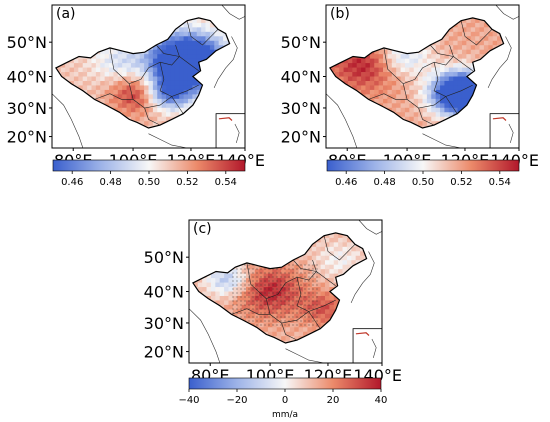 This screenshot has height=422, width=550. What do you see at coordinates (149, 182) in the screenshot?
I see `colorbar-tick-label: 0.50` at bounding box center [149, 182].